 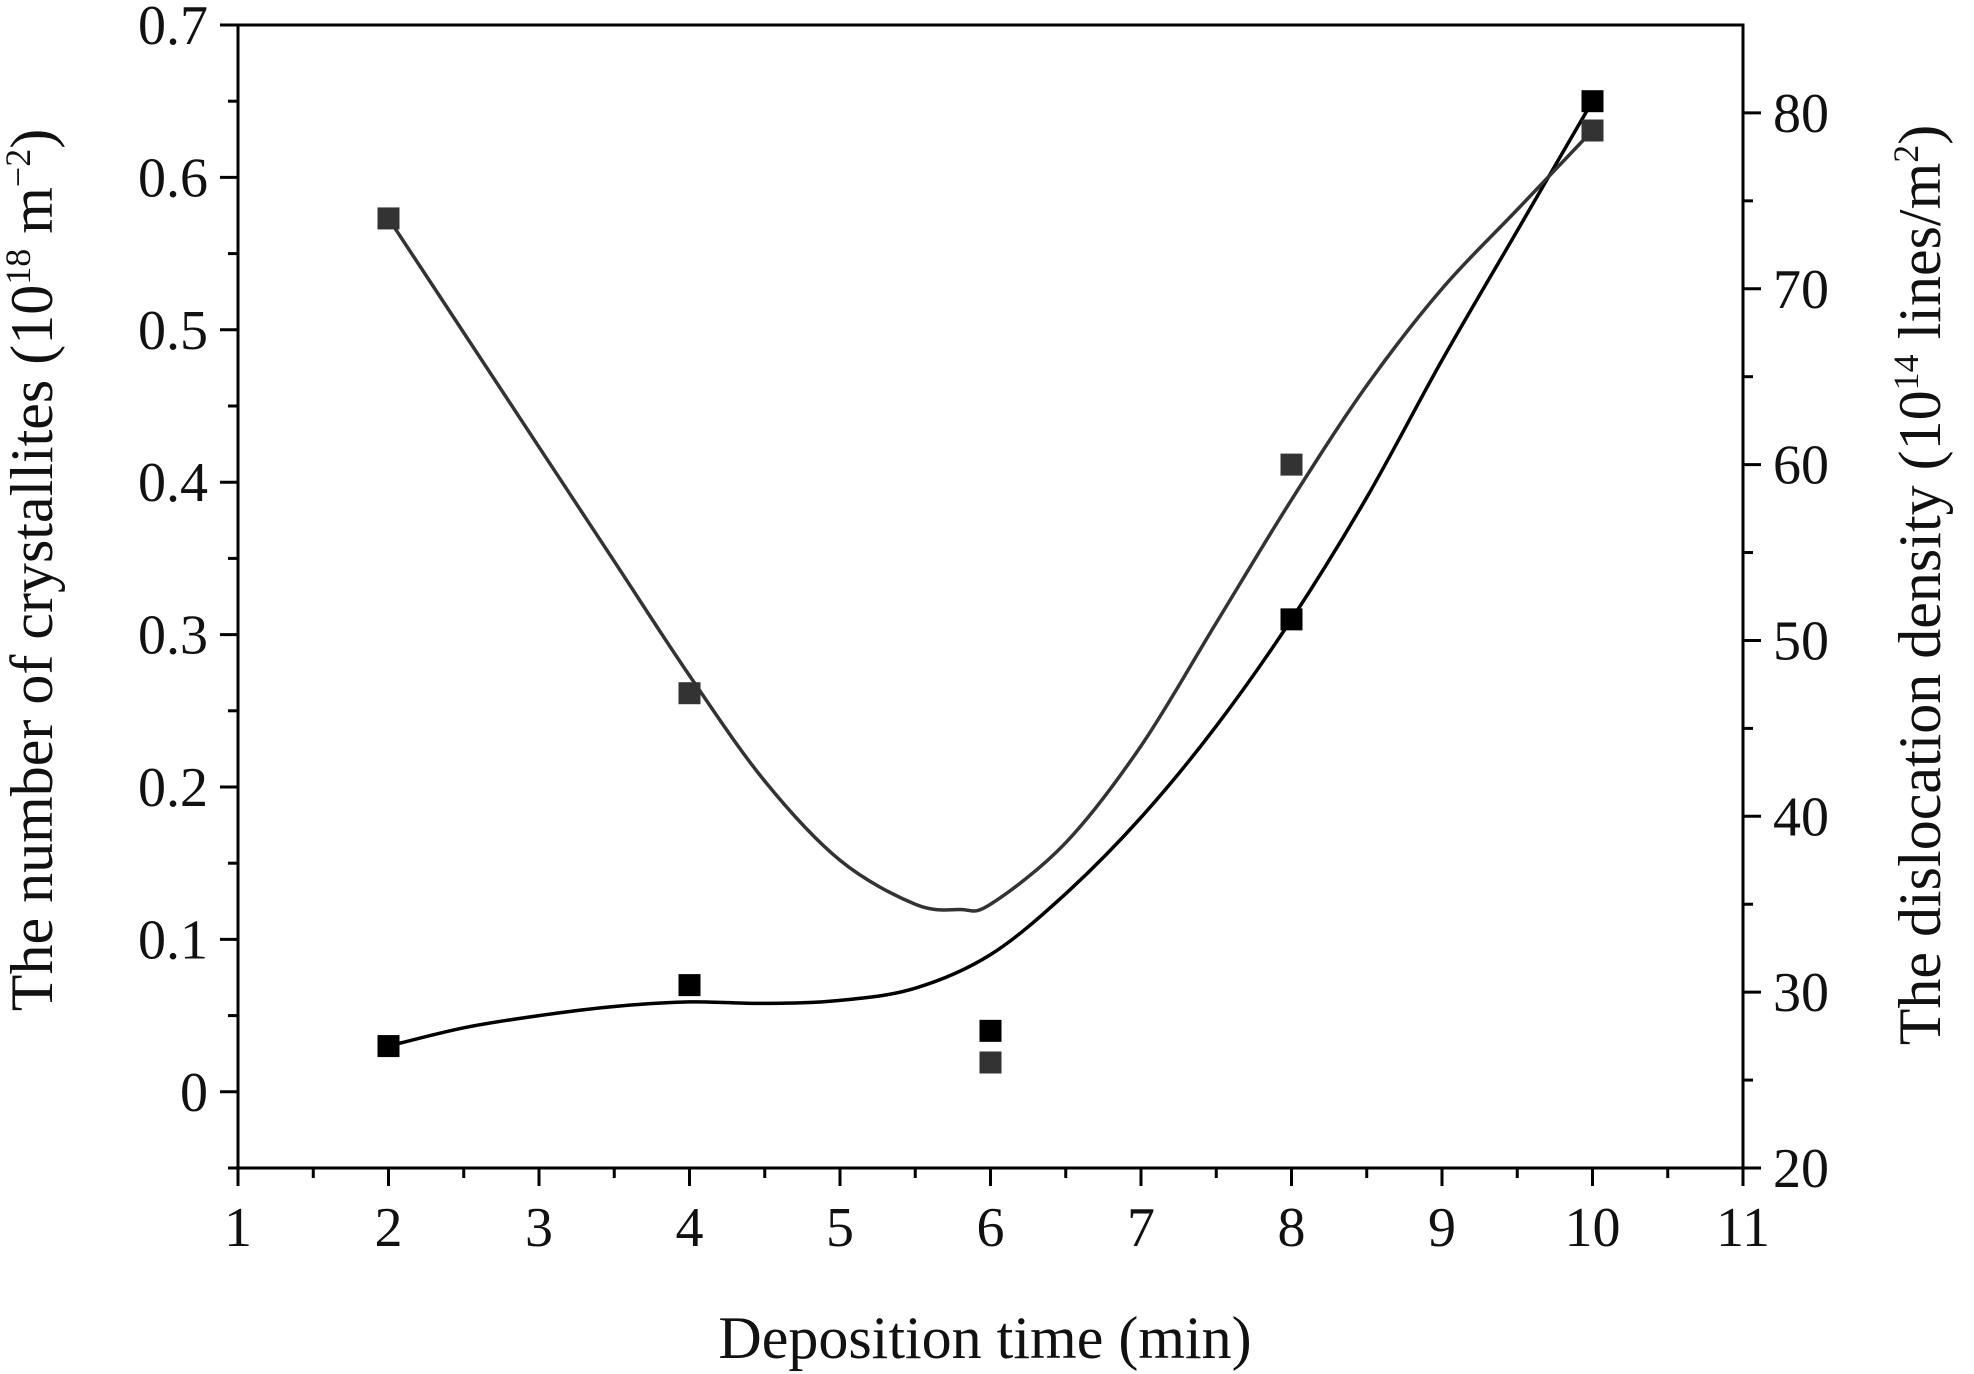 What do you see at coordinates (1801, 466) in the screenshot?
I see `y2-tick-label: 60` at bounding box center [1801, 466].